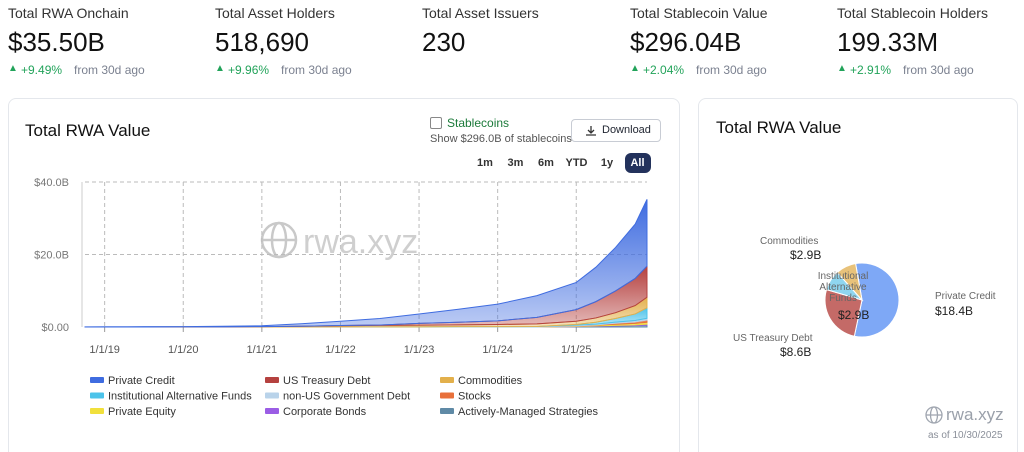  Describe the element at coordinates (888, 42) in the screenshot. I see `stat-value: 199.33M` at that location.